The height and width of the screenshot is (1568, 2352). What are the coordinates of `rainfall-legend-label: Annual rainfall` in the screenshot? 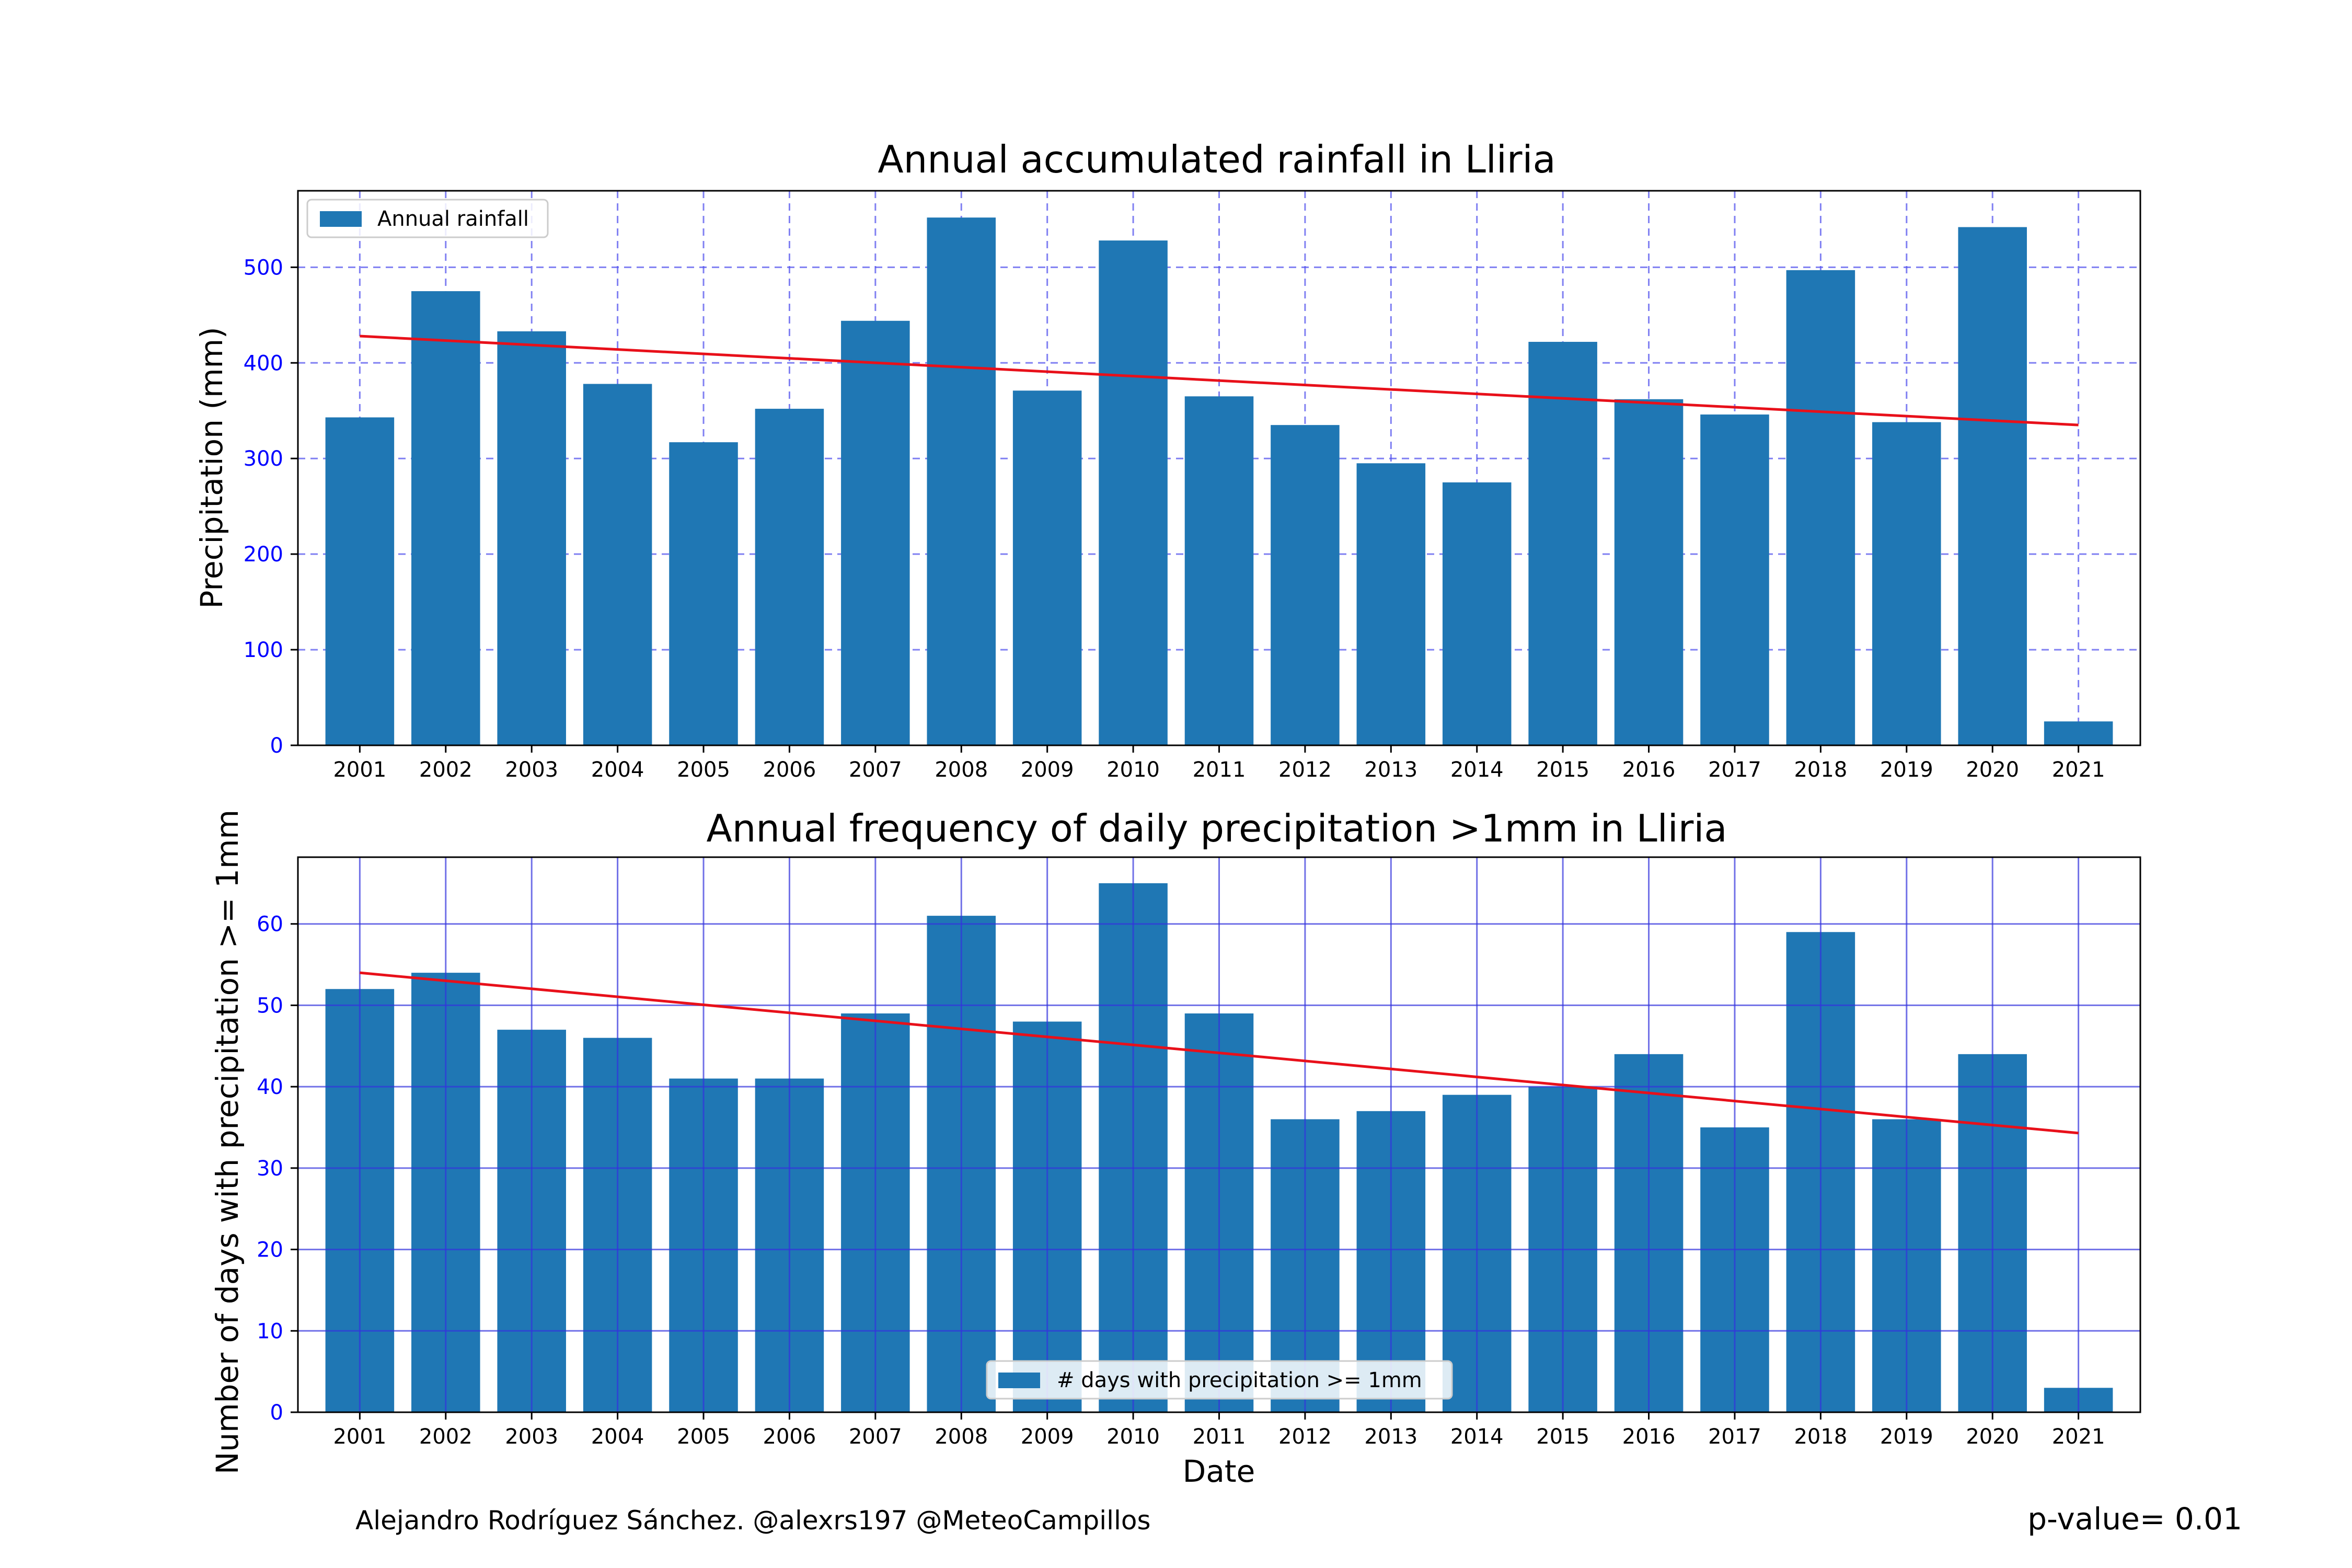 It's located at (453, 219).